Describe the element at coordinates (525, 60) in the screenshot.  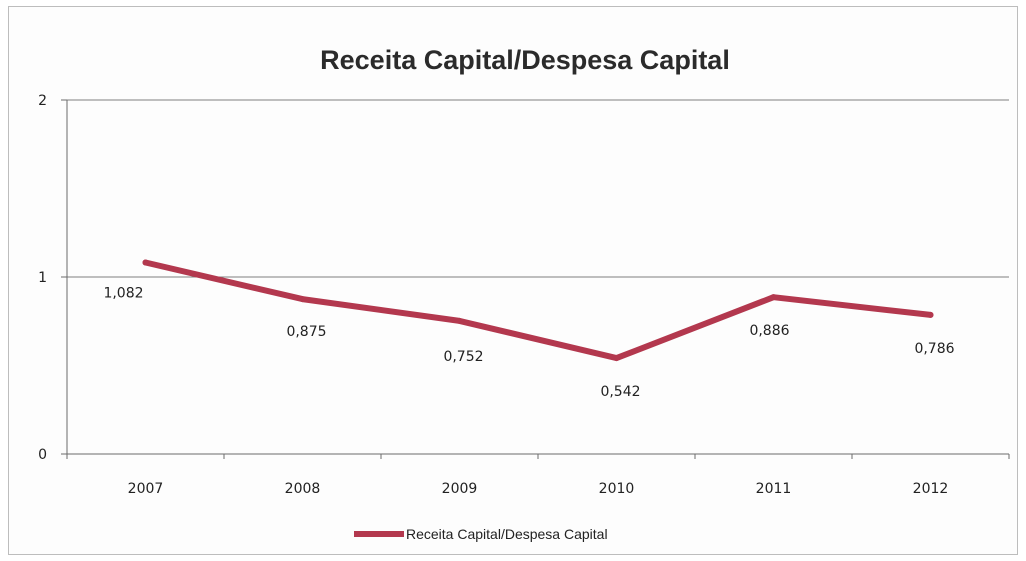
I see `chart-title: Receita Capital/Despesa Capital` at that location.